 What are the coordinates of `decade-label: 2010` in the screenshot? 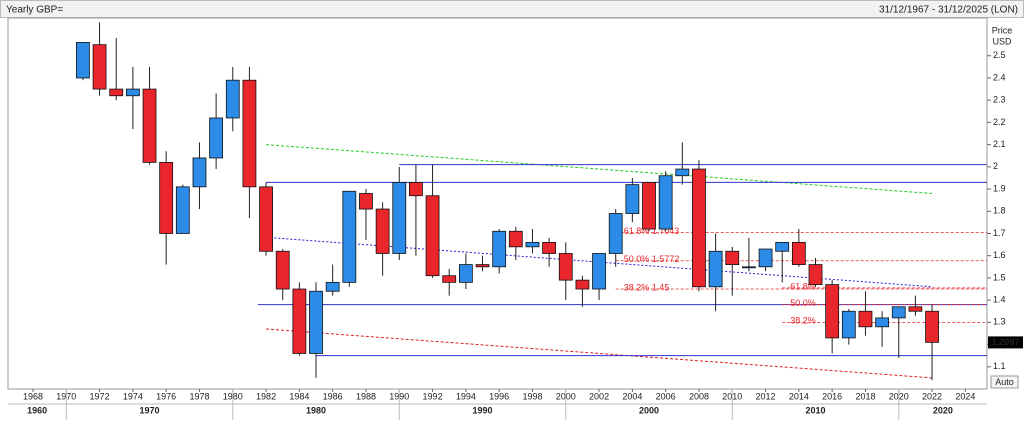 It's located at (815, 410).